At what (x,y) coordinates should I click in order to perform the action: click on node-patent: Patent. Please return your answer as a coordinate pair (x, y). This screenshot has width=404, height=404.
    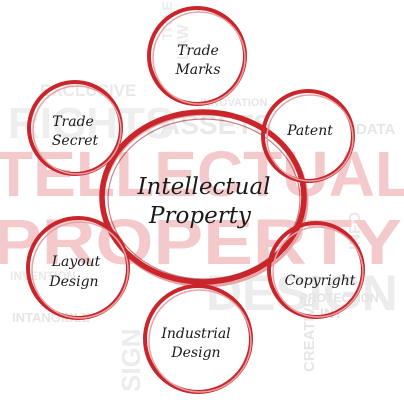
    Looking at the image, I should click on (308, 136).